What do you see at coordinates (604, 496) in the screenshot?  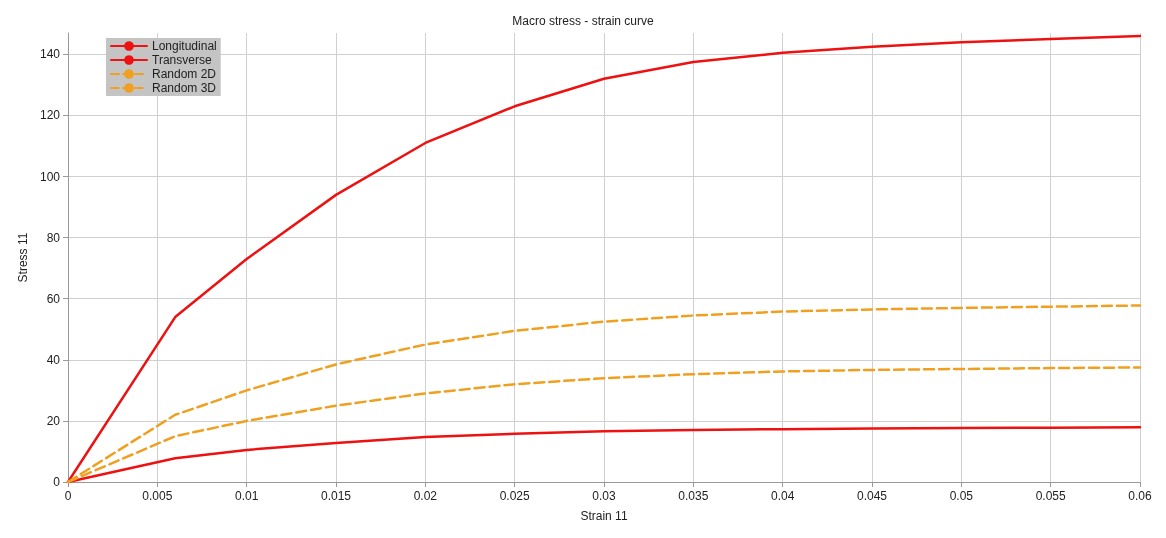 I see `x-tick-label: 0.03` at bounding box center [604, 496].